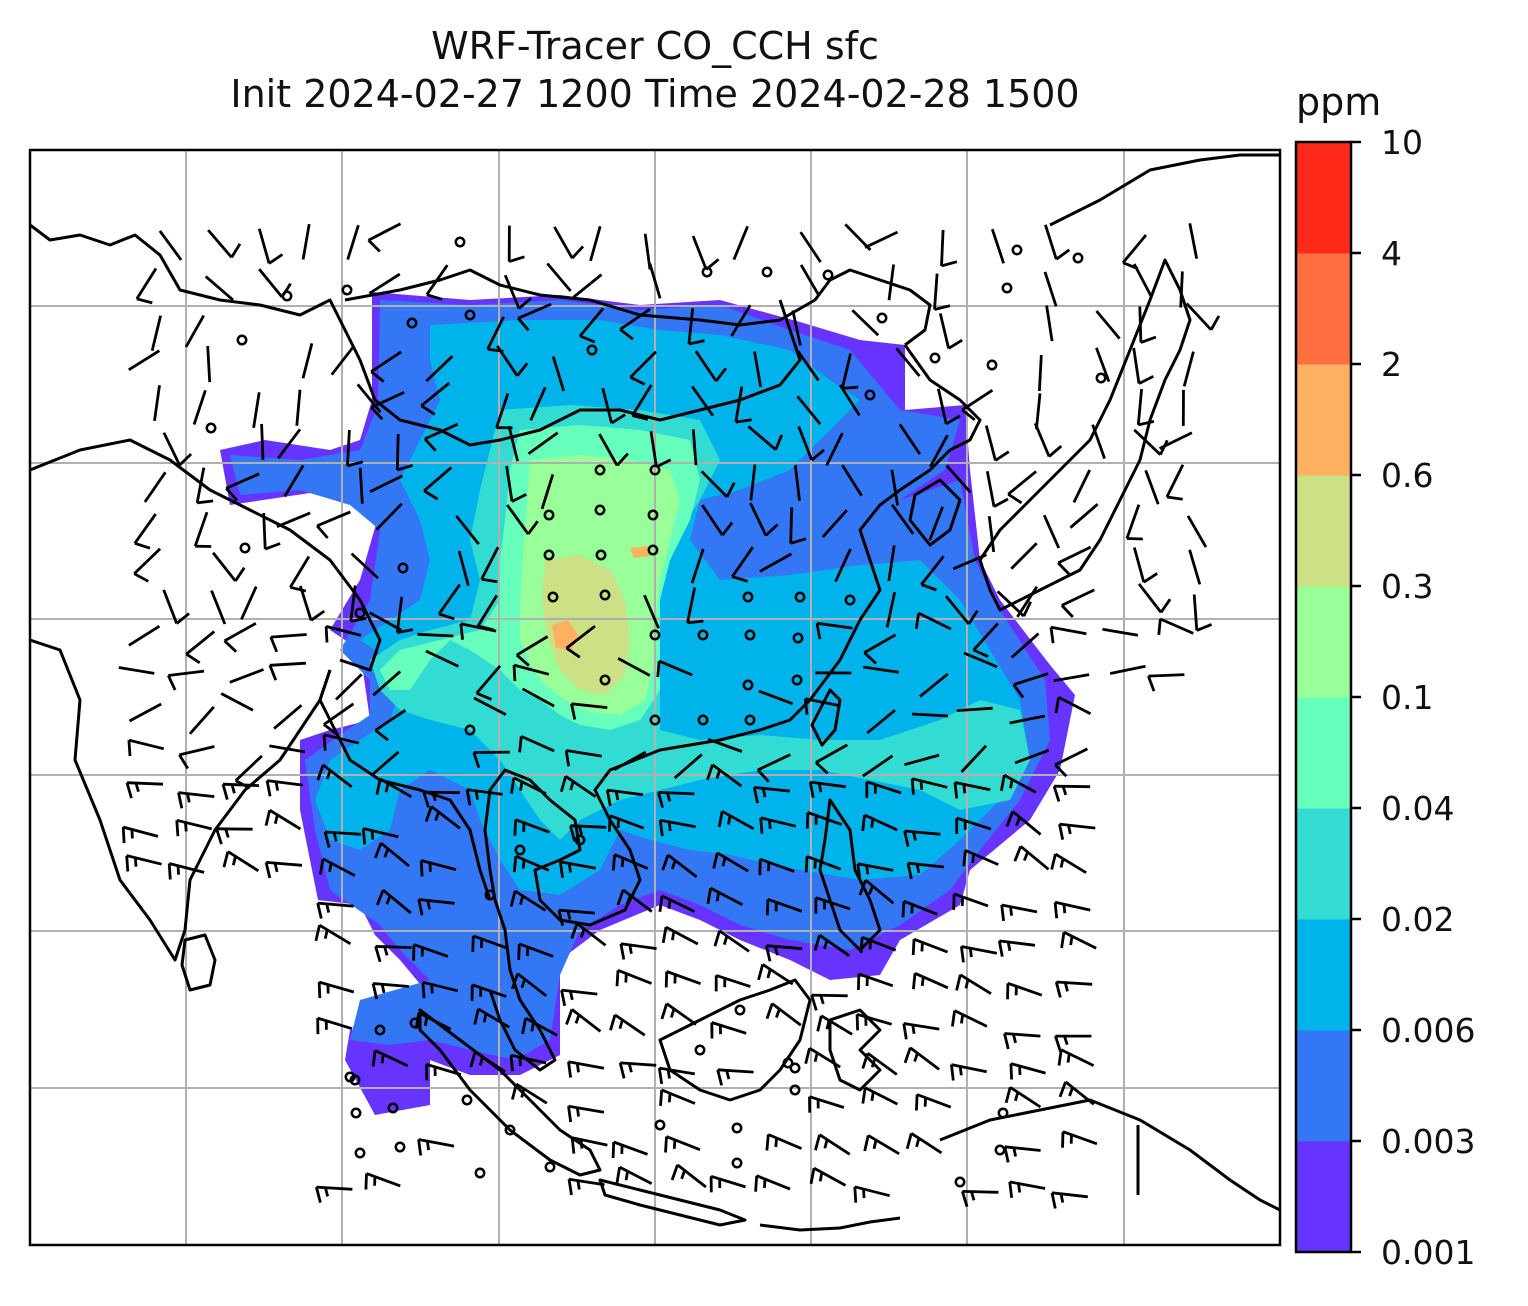 This screenshot has height=1306, width=1528. Describe the element at coordinates (405, 785) in the screenshot. I see `coastline-myanmar` at that location.